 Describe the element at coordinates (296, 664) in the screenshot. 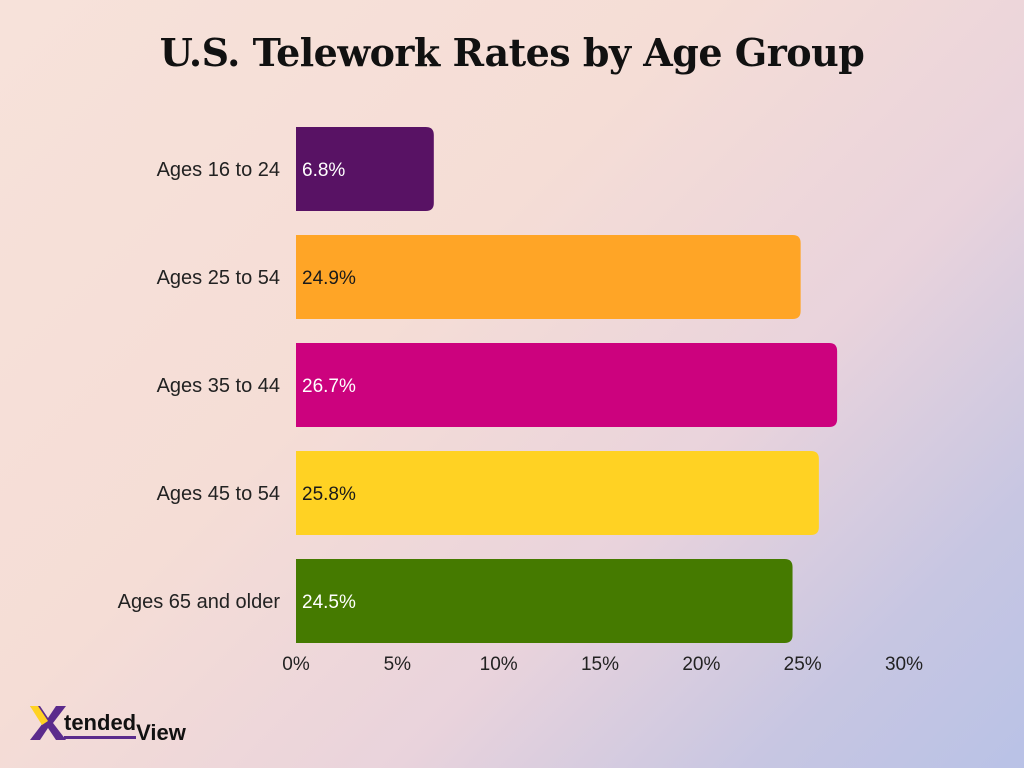

I see `x-tick-label: 0%` at that location.